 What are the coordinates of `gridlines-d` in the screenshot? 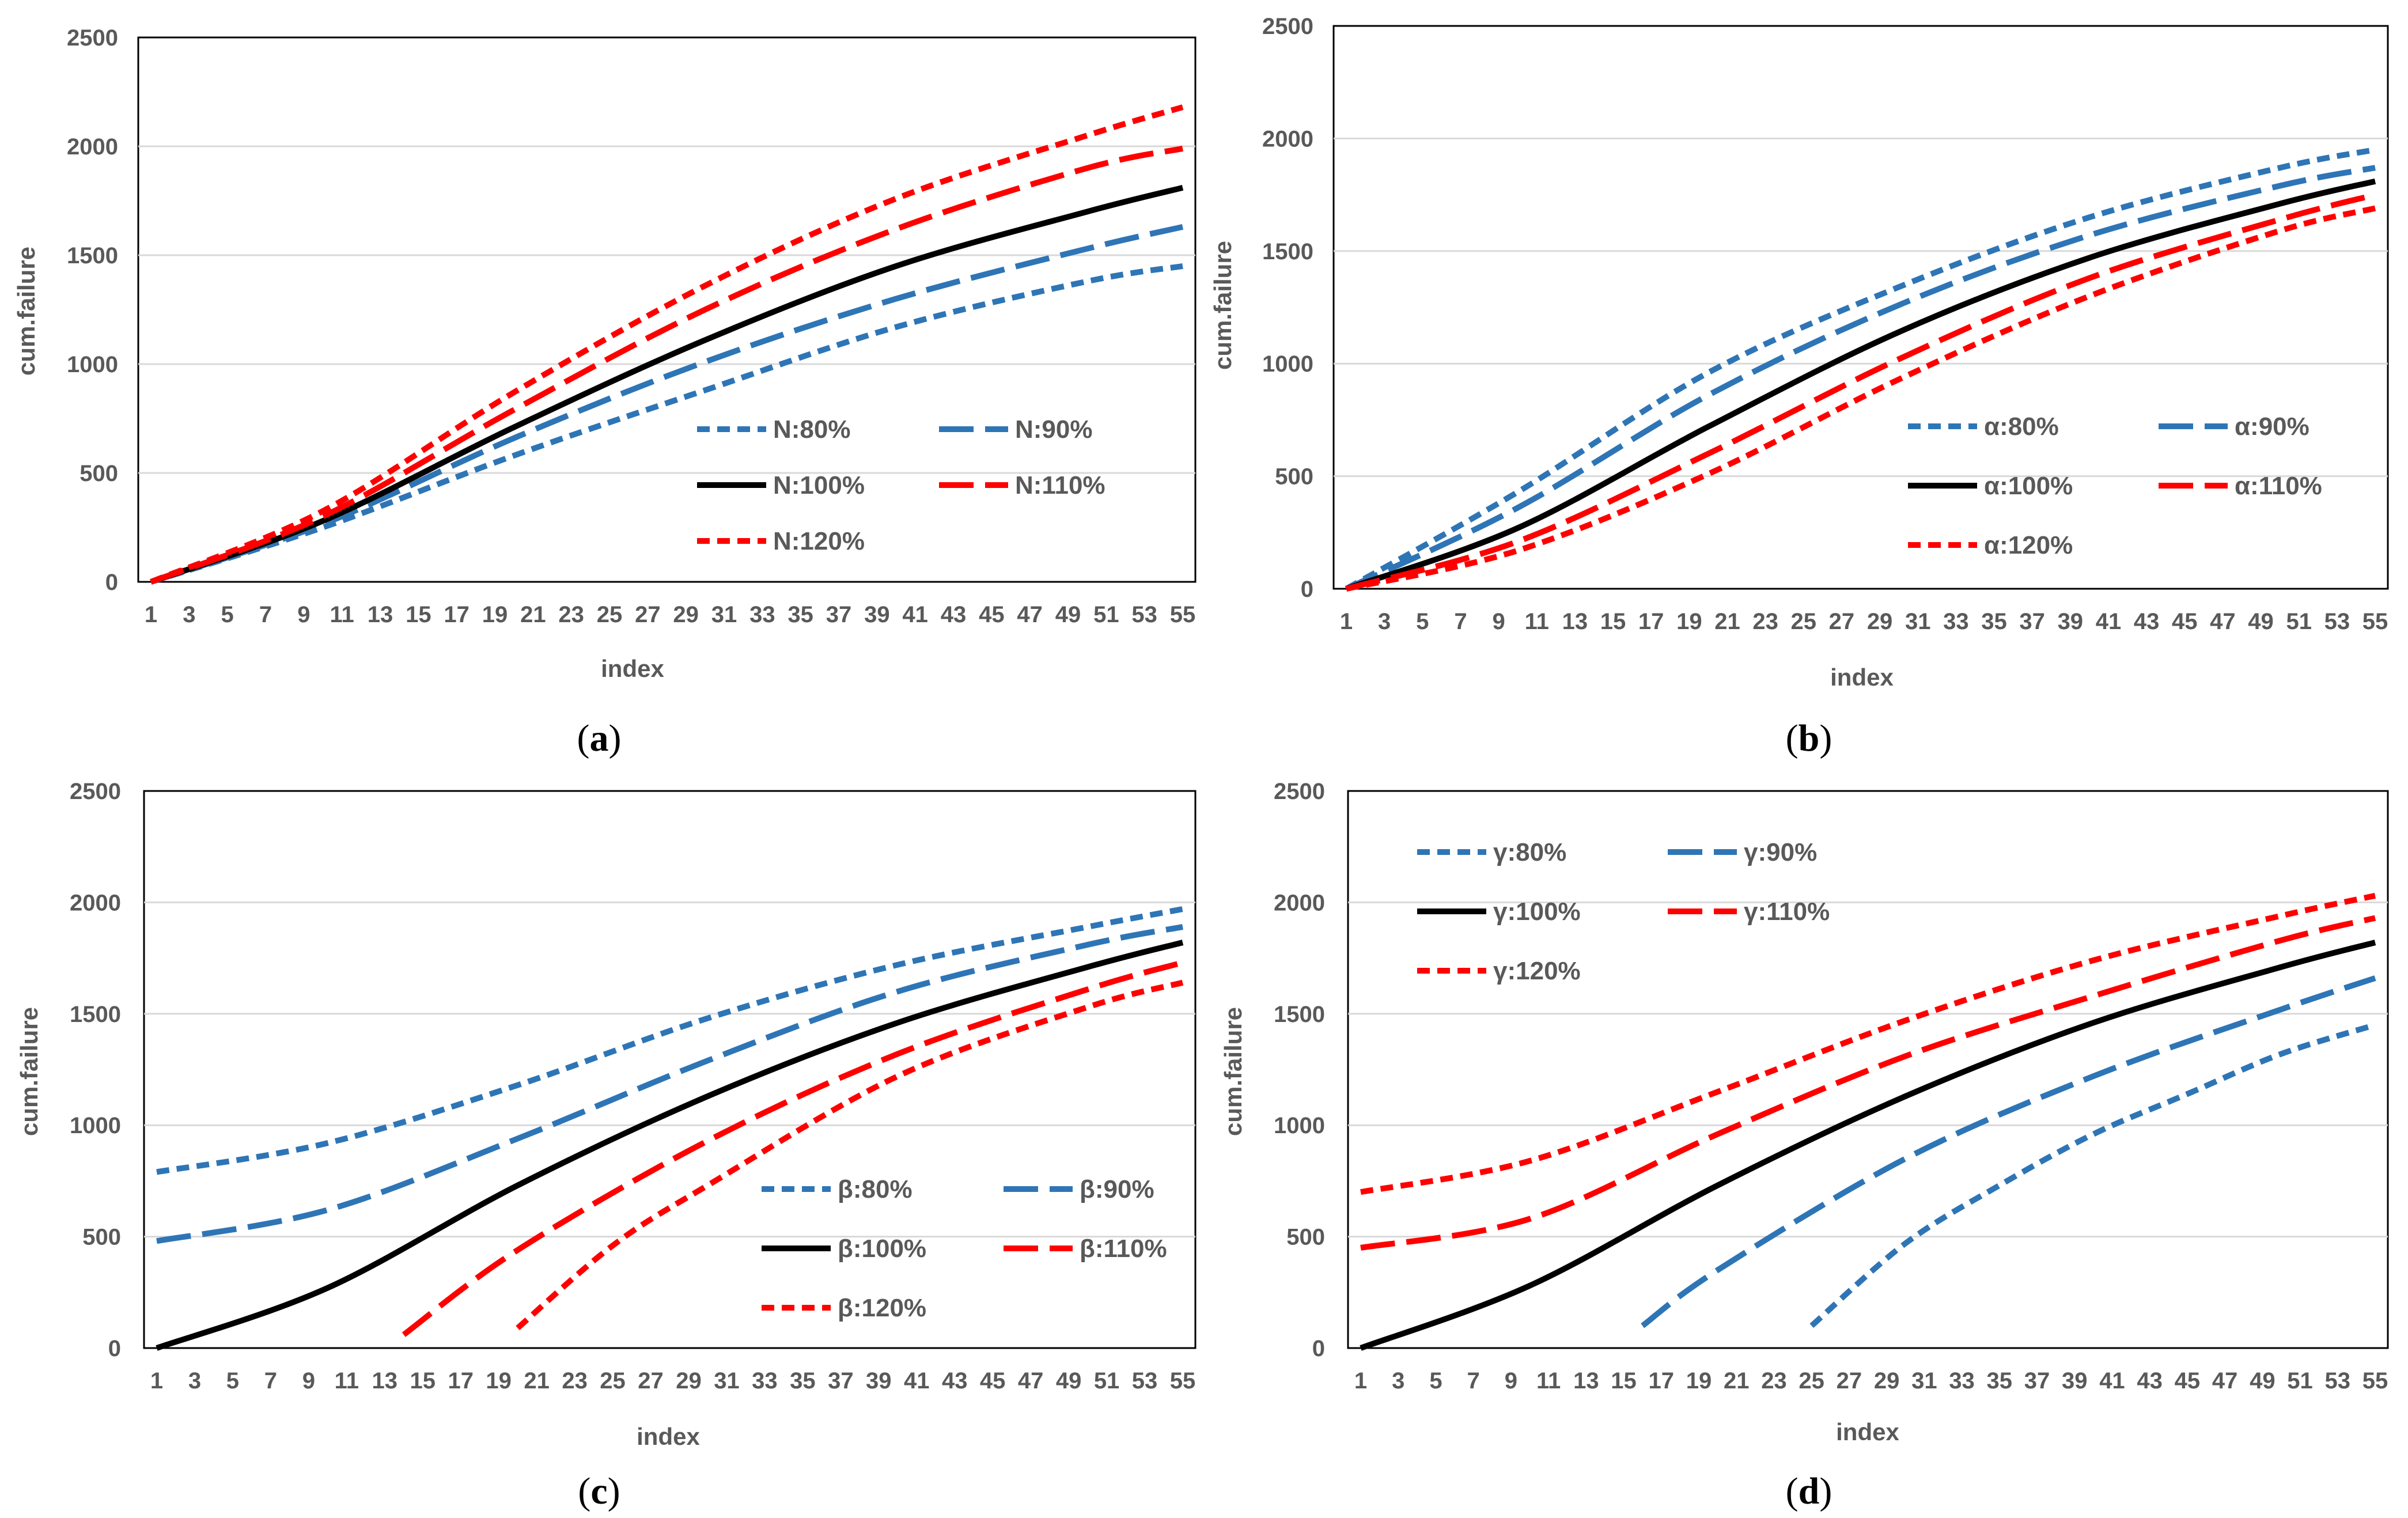 It's located at (1868, 1069).